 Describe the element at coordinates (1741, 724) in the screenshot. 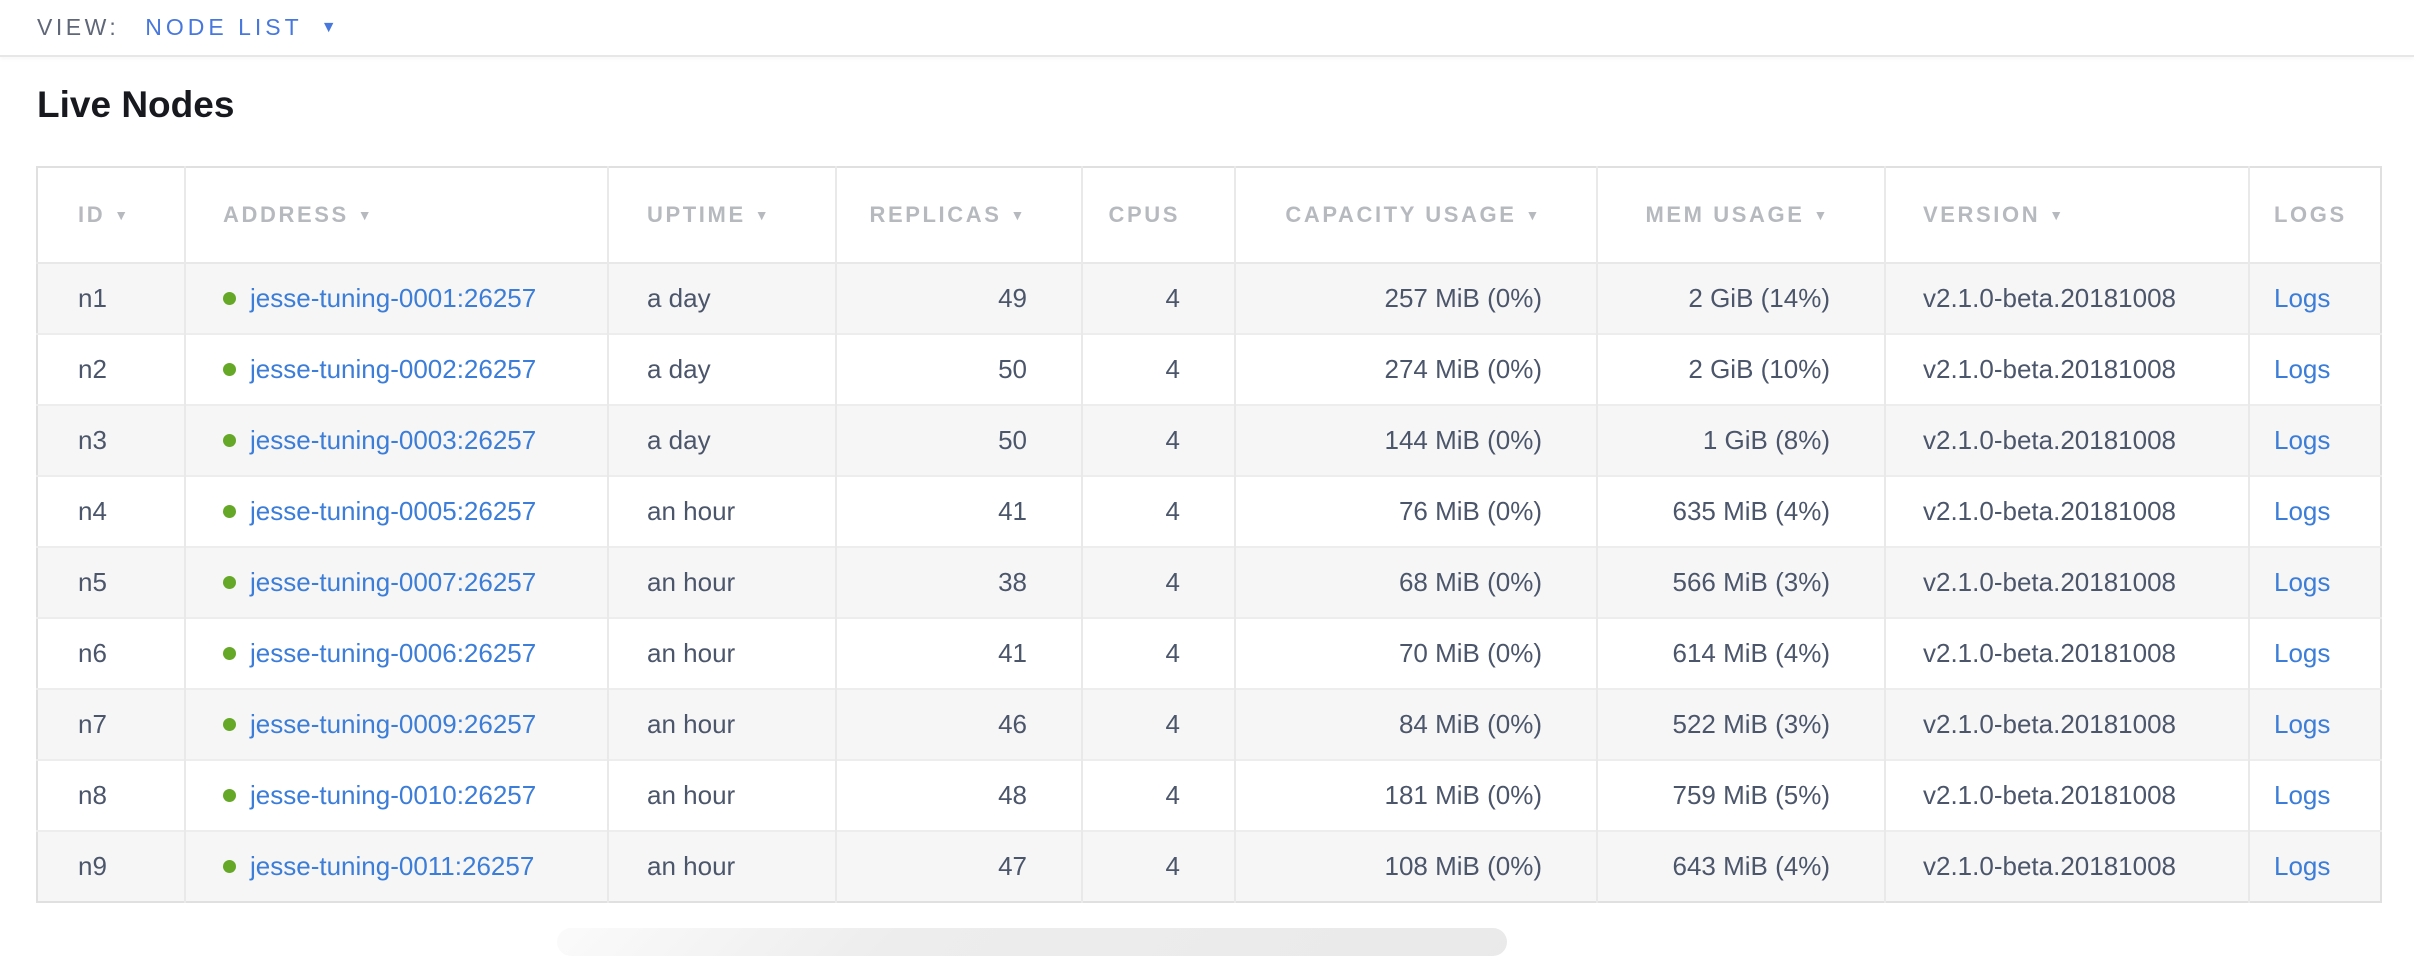

I see `node-mem-cell: 522 MiB (3%)` at that location.